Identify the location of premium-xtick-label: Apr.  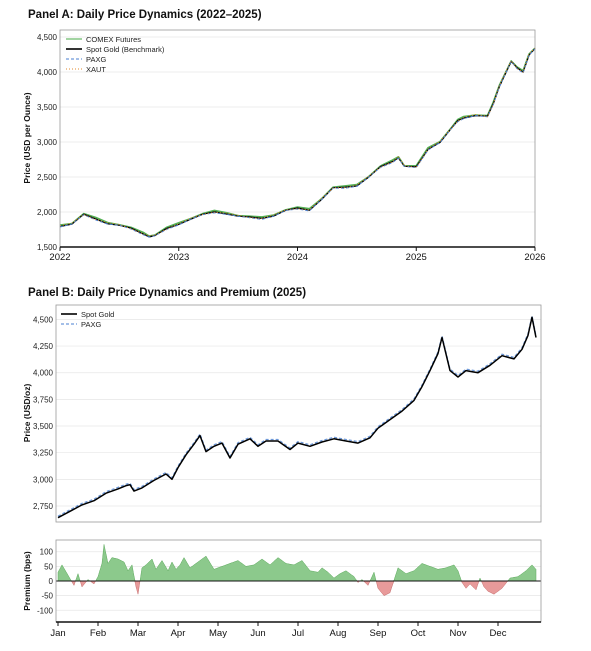
(178, 633).